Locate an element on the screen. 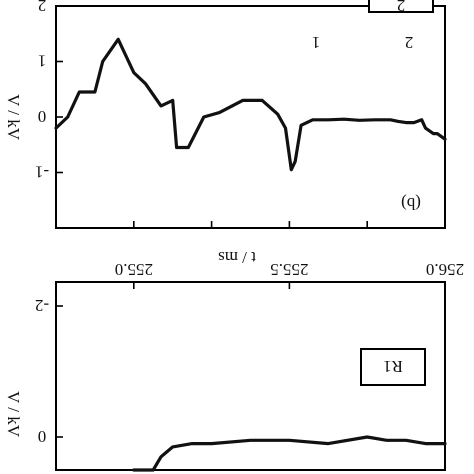 Image resolution: width=474 pixels, height=474 pixels. panel-r1-ytick-label: -2 is located at coordinates (42, 305).